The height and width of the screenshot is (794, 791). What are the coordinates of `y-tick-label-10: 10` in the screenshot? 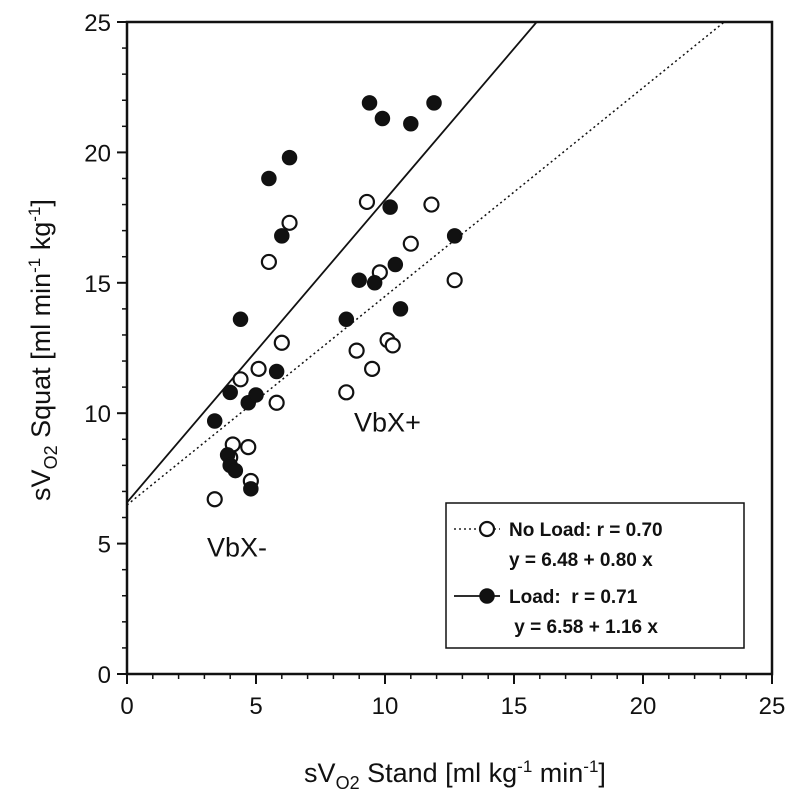 It's located at (97, 414).